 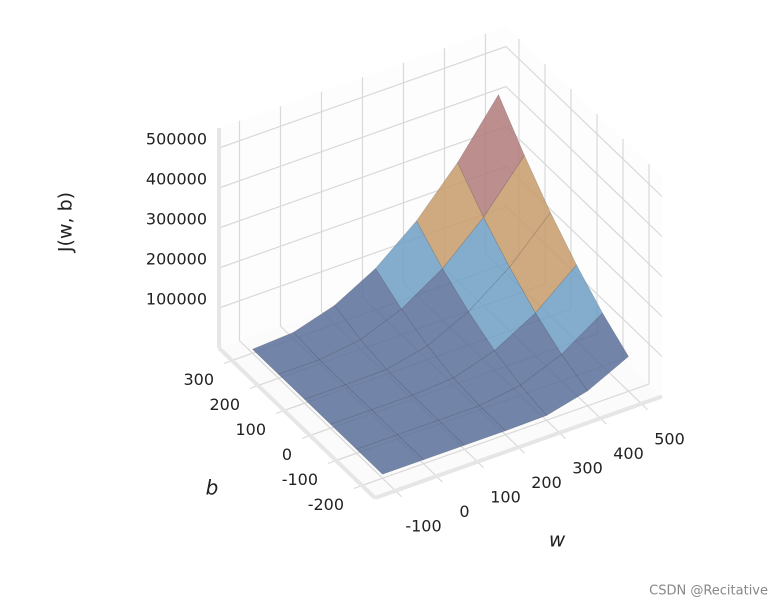 I want to click on y-tick-label: -100, so click(x=300, y=479).